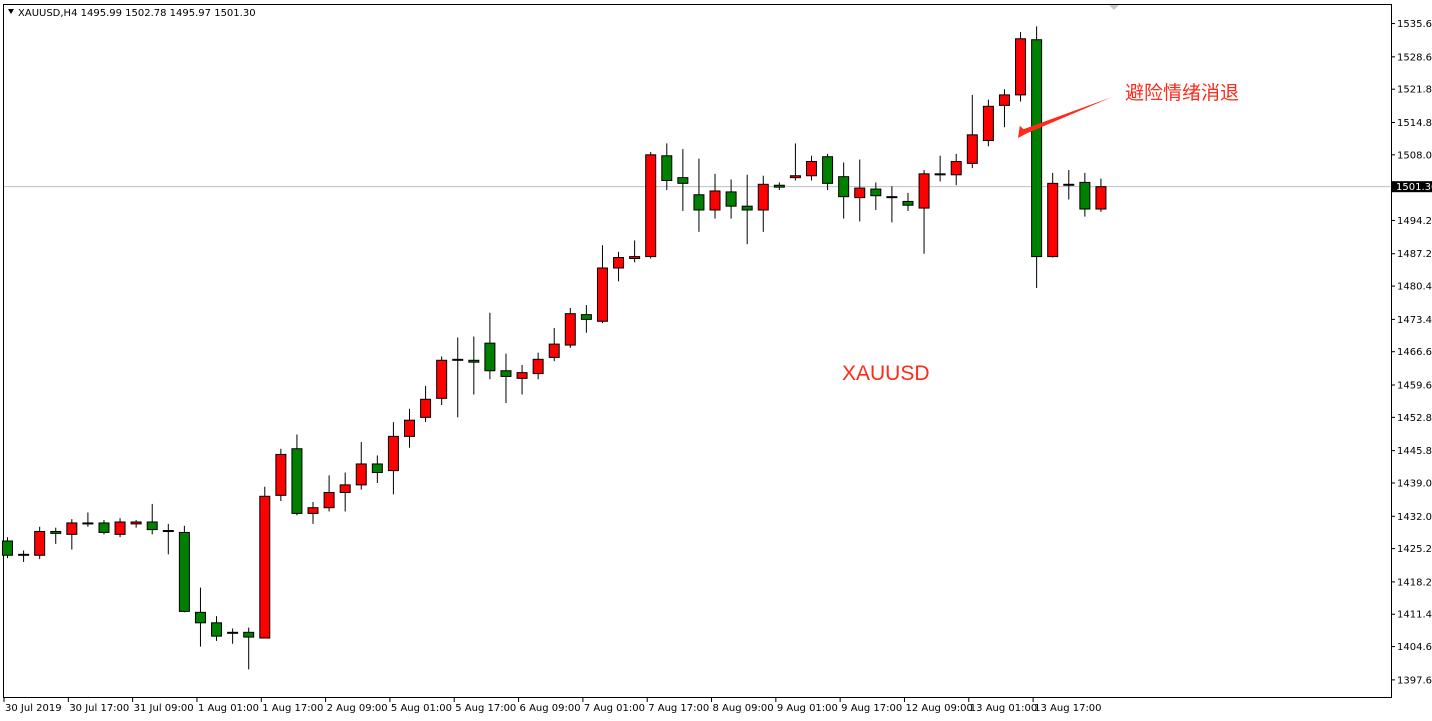  Describe the element at coordinates (1182, 93) in the screenshot. I see `annotation-text: 避险情绪消退` at that location.